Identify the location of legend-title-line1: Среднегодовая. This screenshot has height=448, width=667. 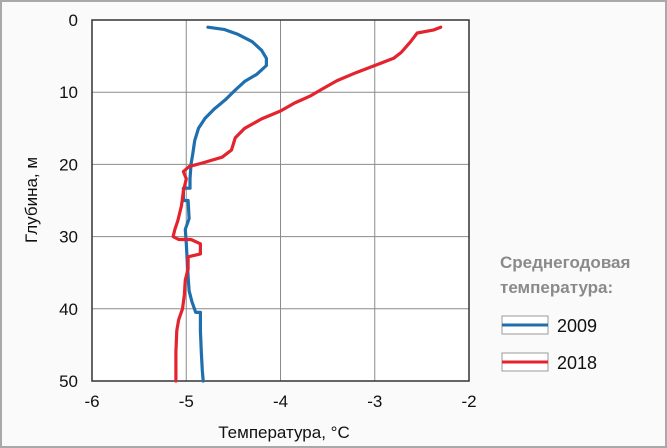
(565, 262).